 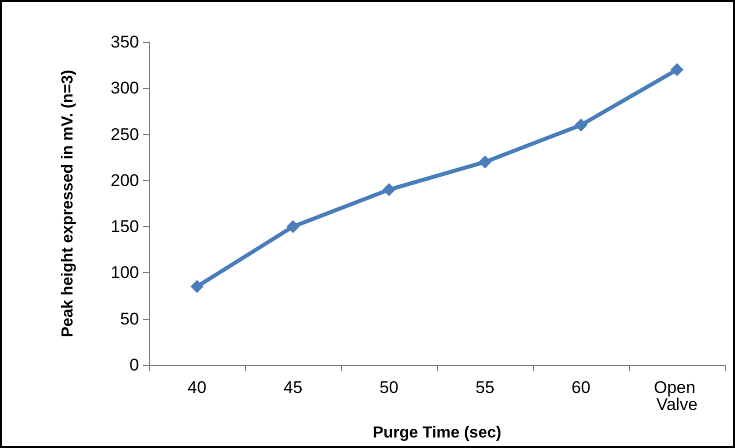 I want to click on y-tick-label: 200, so click(x=124, y=180).